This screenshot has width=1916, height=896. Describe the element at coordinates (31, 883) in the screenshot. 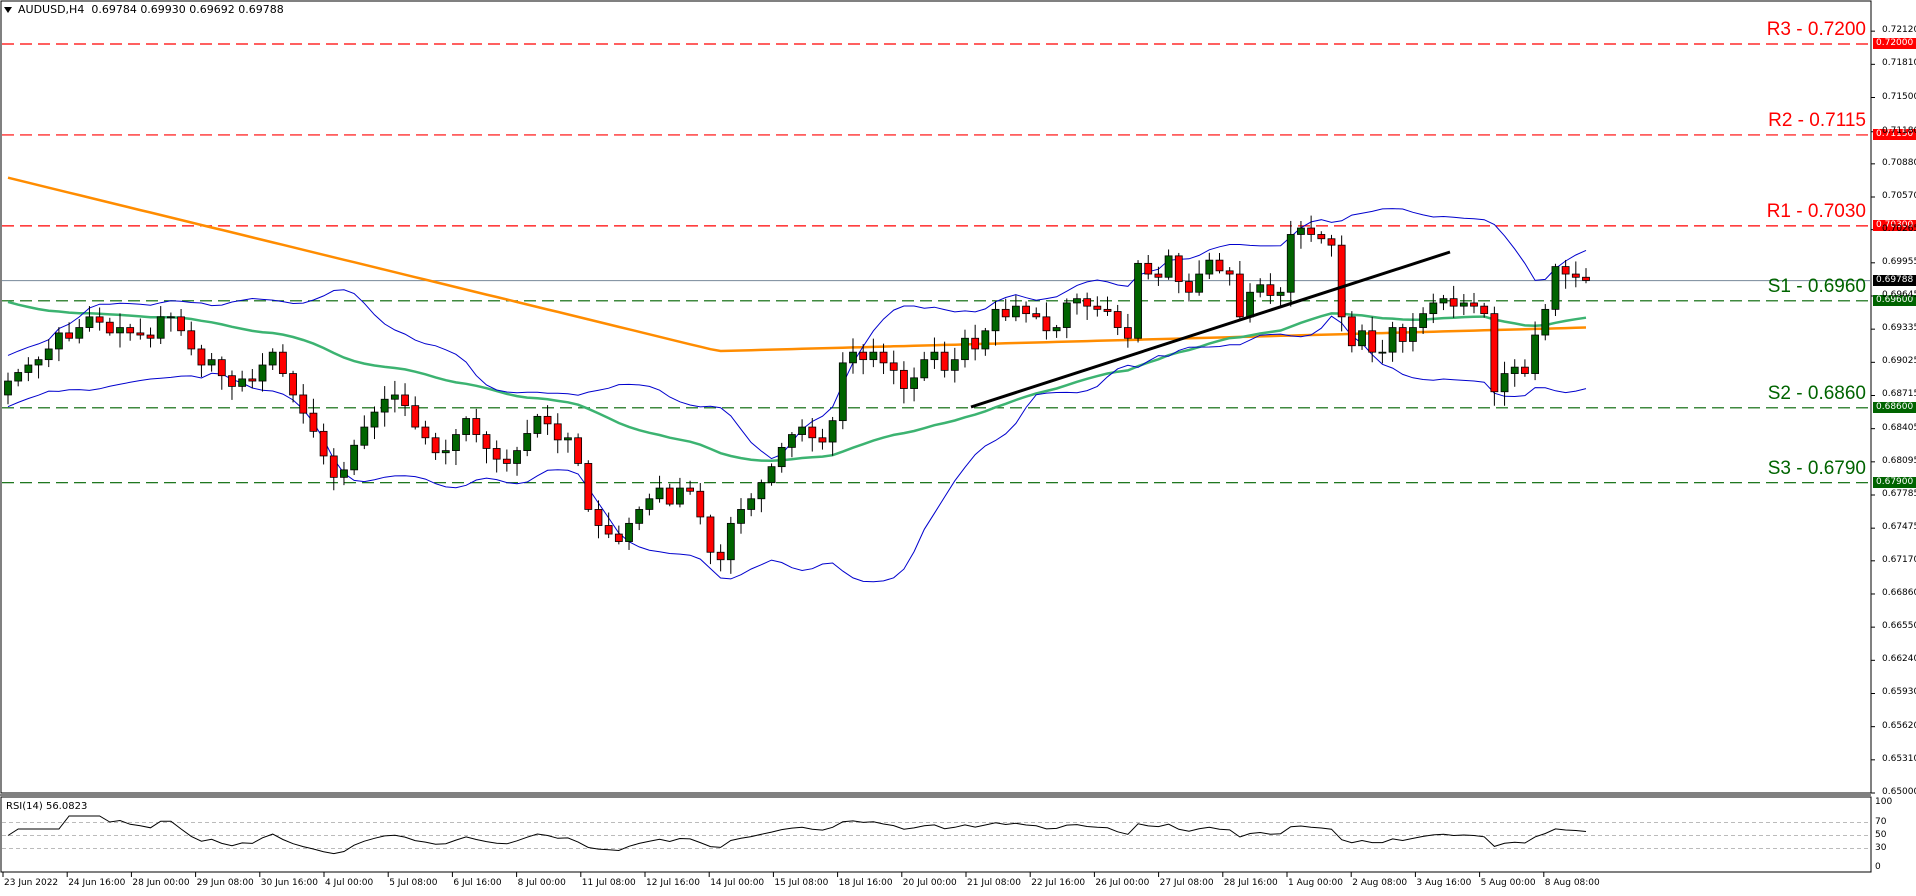

I see `time-axis-label: 23 Jun 2022` at that location.